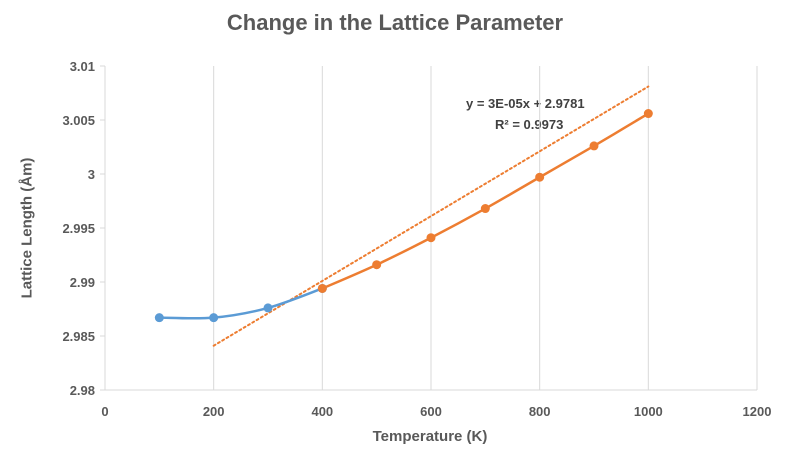 The width and height of the screenshot is (790, 467). What do you see at coordinates (104, 411) in the screenshot?
I see `x-tick-label: 0` at bounding box center [104, 411].